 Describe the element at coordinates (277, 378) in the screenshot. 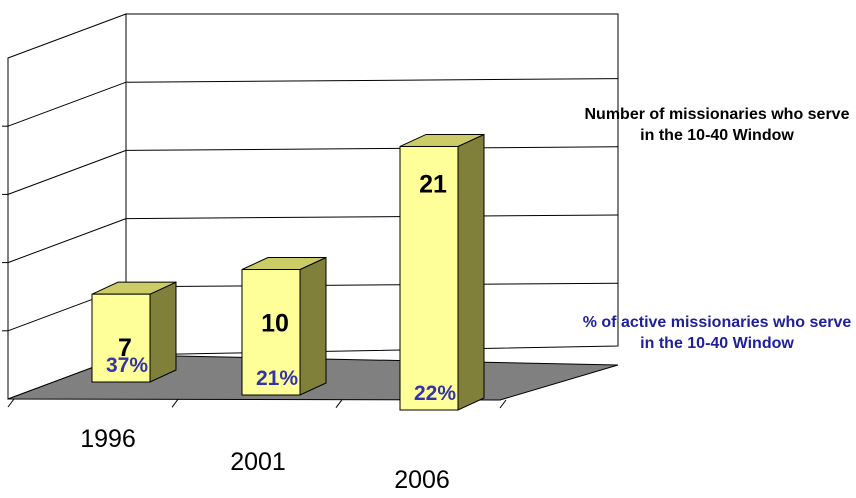

I see `data-label-percent-2001: 21%` at that location.